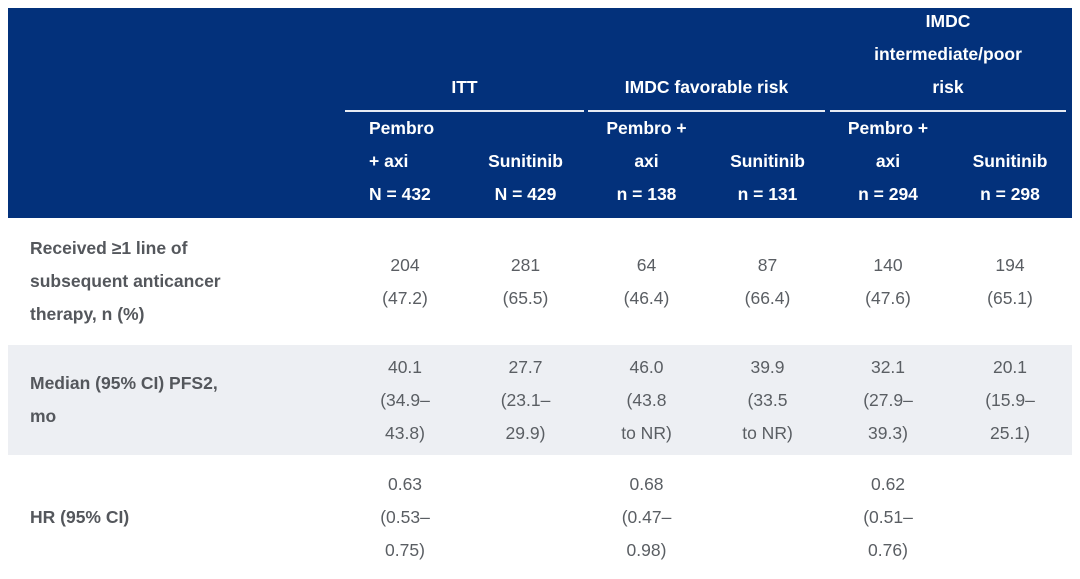 This screenshot has width=1080, height=579. Describe the element at coordinates (405, 281) in the screenshot. I see `table-cell: 204 (47.2)` at that location.